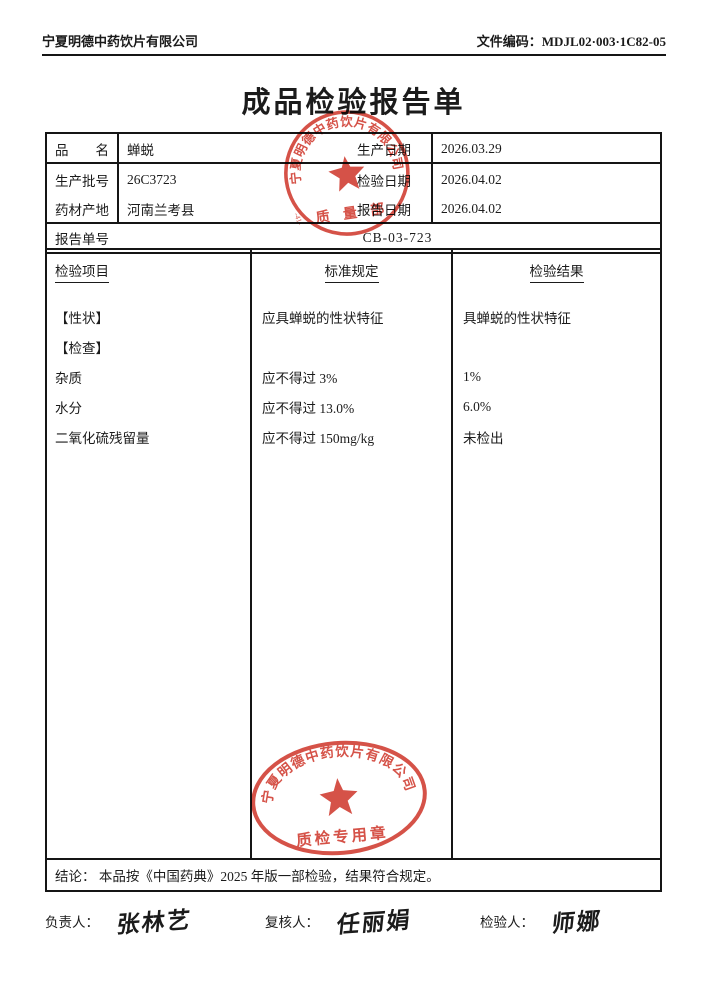  Describe the element at coordinates (351, 347) in the screenshot. I see `row-standard` at that location.